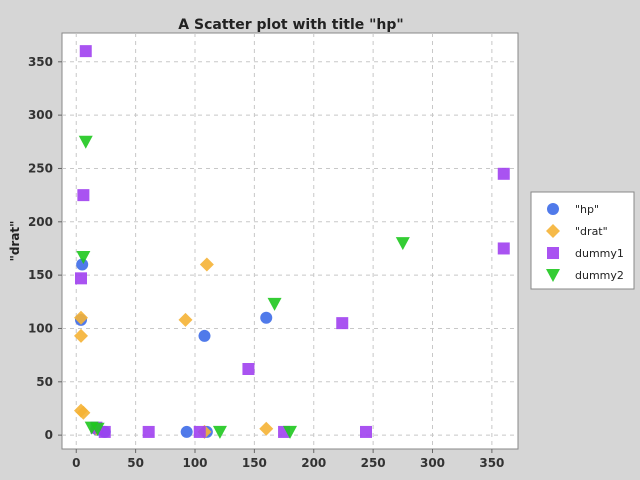 The image size is (640, 480). Describe the element at coordinates (45, 248) in the screenshot. I see `y-axis: 0 50 100 150 200 250 300 350` at that location.